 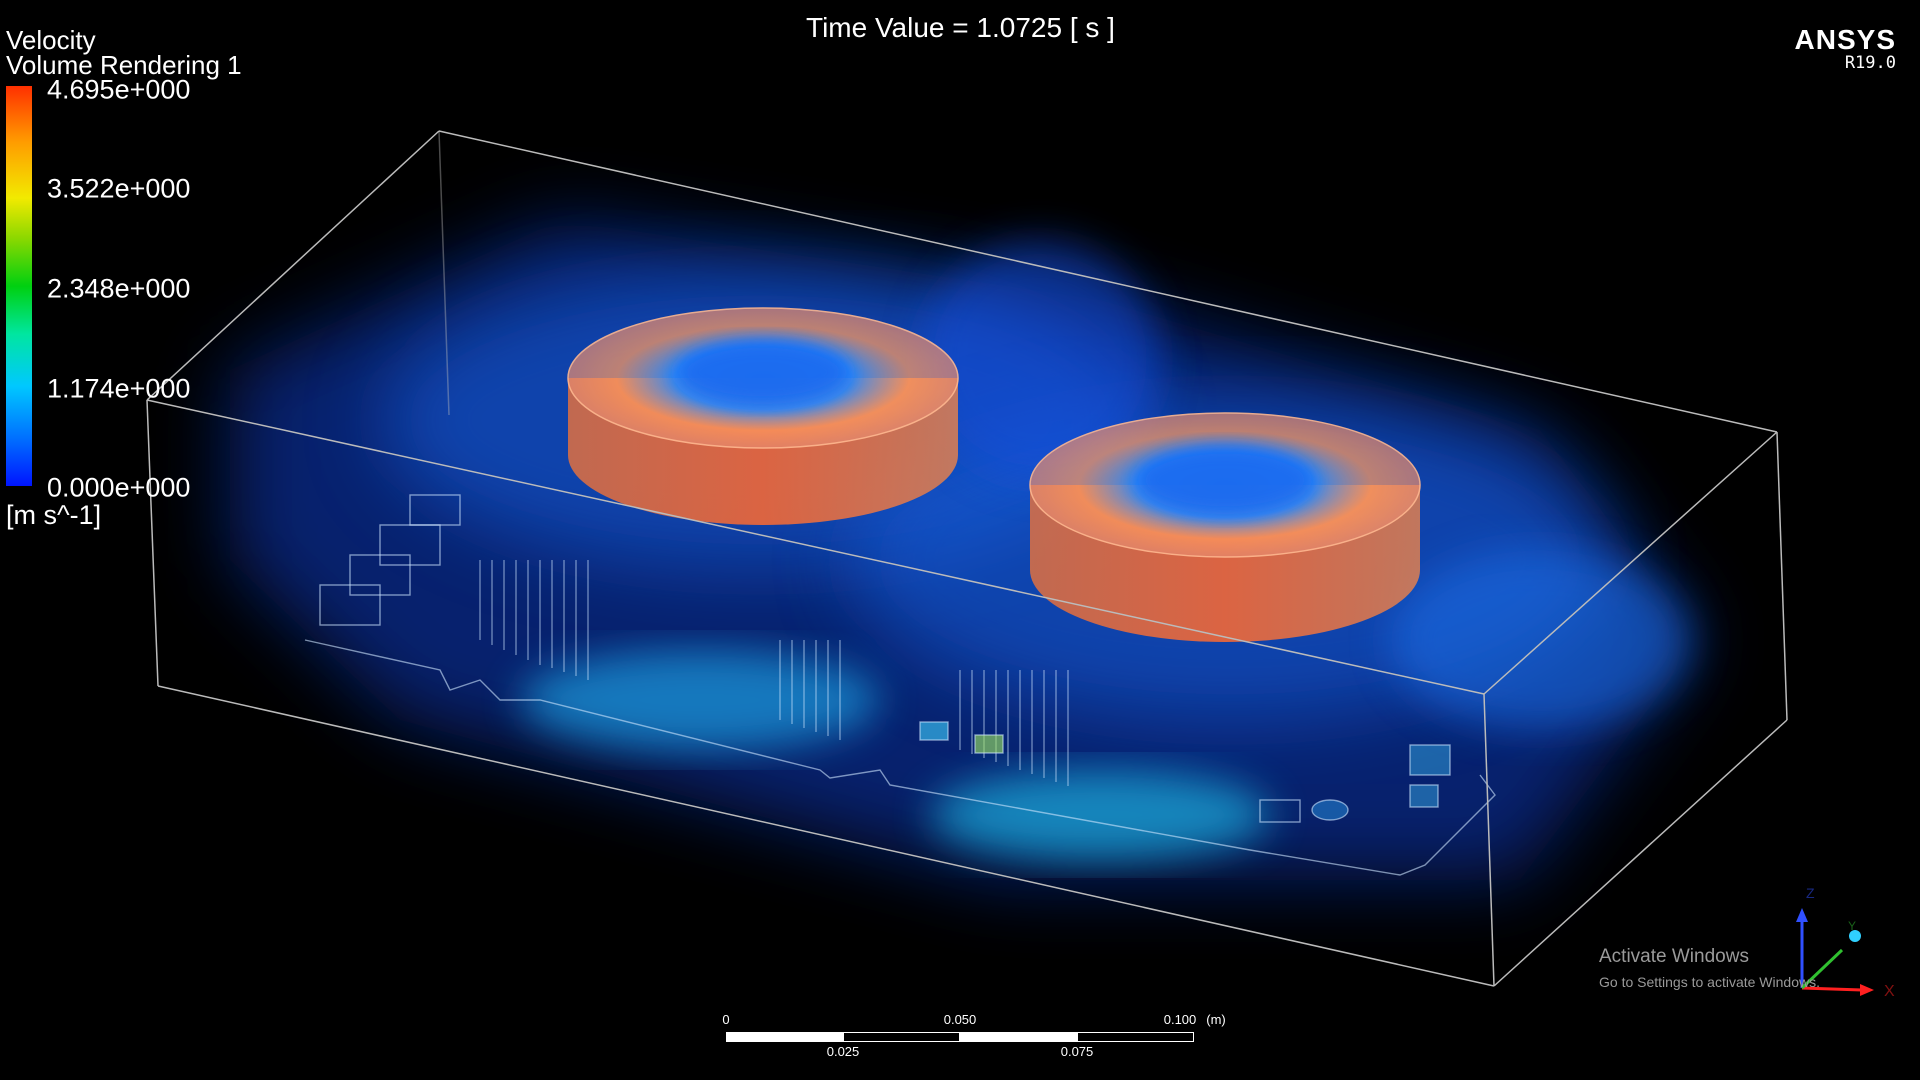 What do you see at coordinates (19, 286) in the screenshot?
I see `color-bar` at bounding box center [19, 286].